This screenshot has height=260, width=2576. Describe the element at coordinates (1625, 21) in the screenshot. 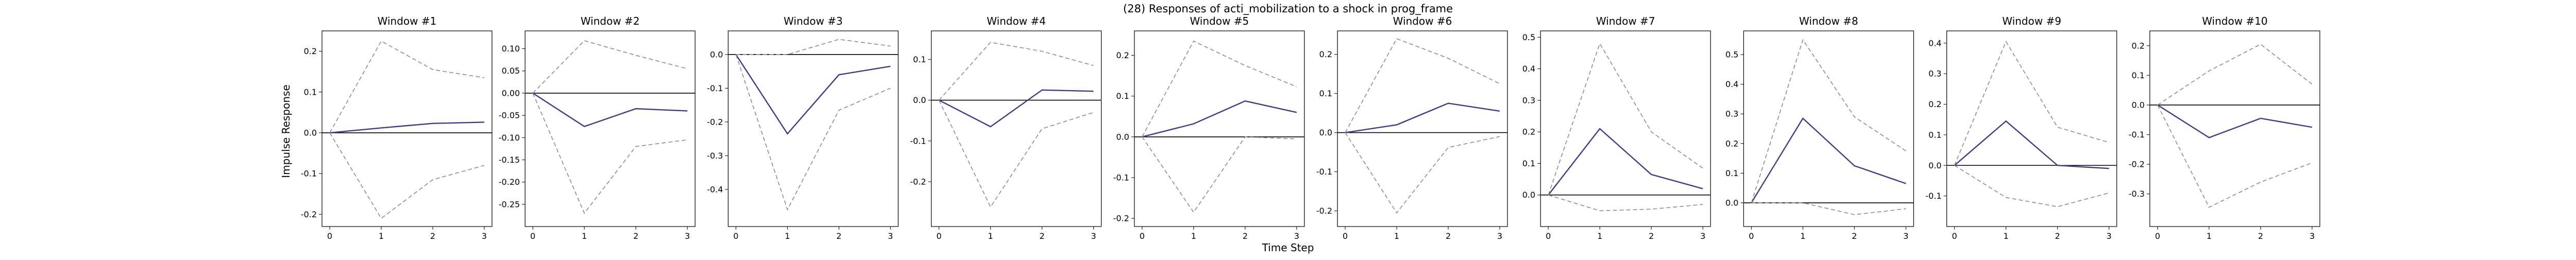

I see `panel-title: Window #7` at that location.